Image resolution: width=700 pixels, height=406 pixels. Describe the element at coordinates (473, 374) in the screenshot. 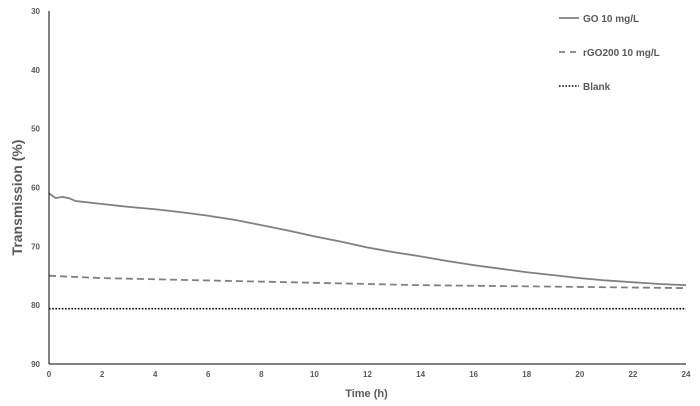

I see `x-tick-label: 16` at that location.